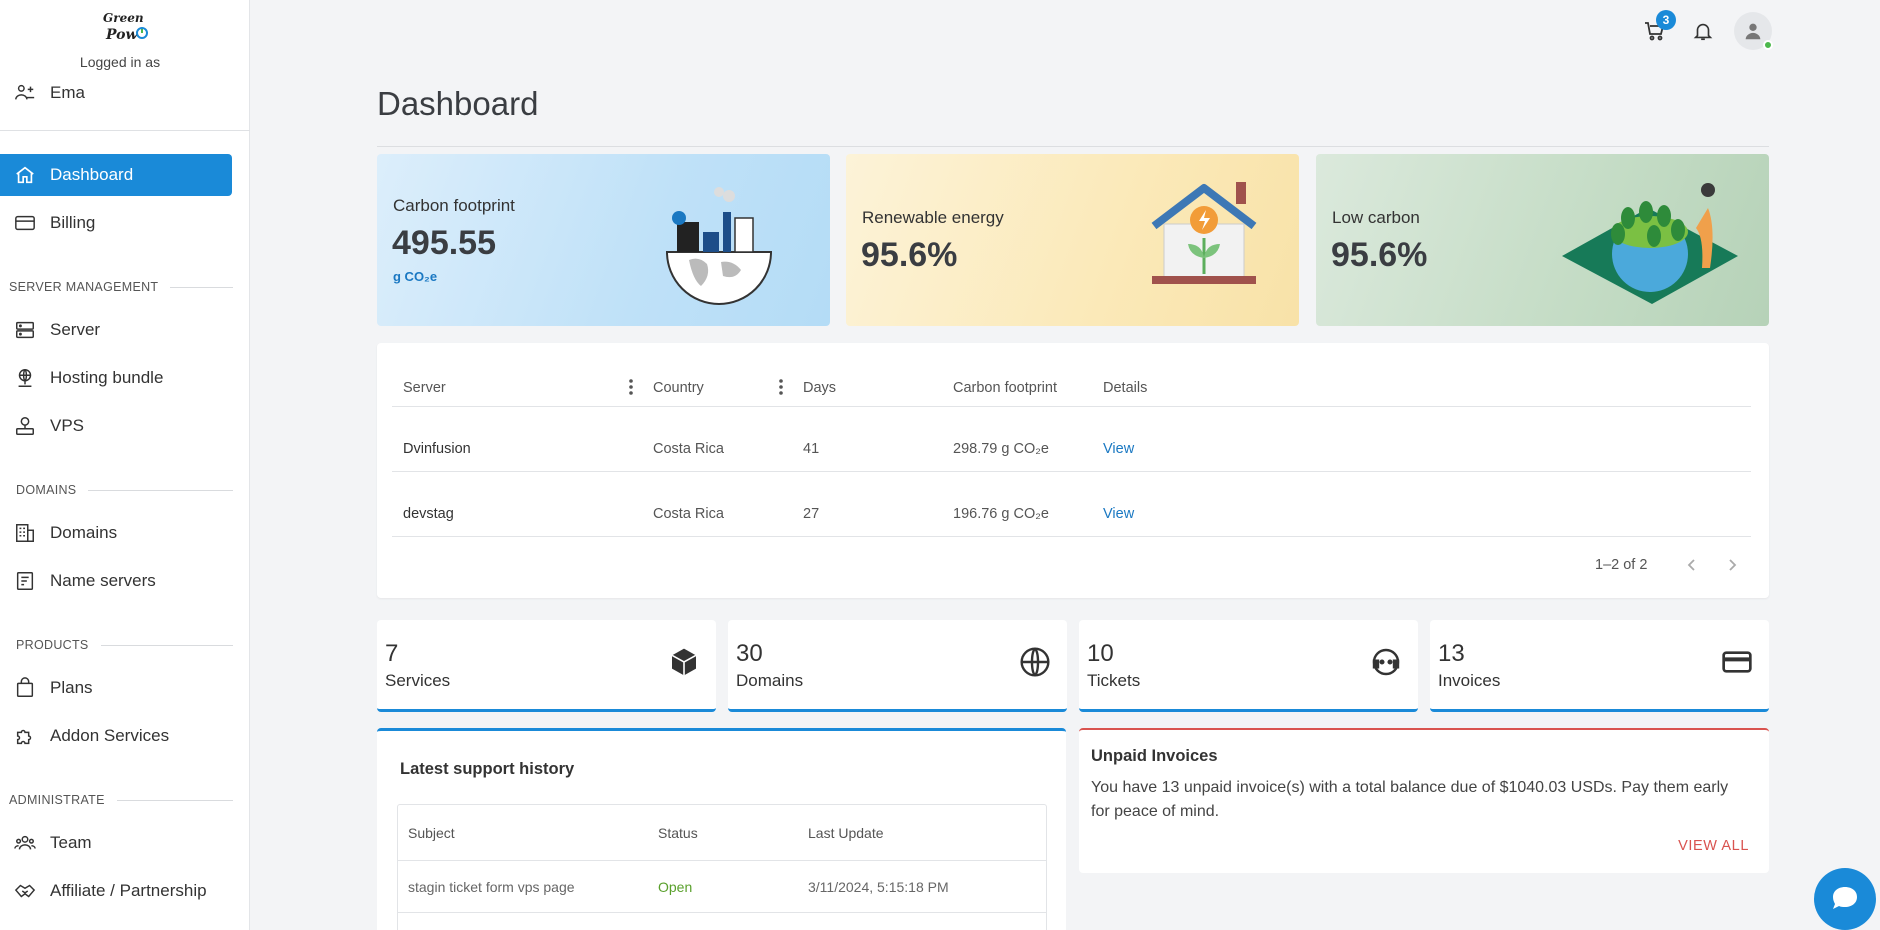 This screenshot has height=930, width=1880. I want to click on chat-launcher-button, so click(1845, 899).